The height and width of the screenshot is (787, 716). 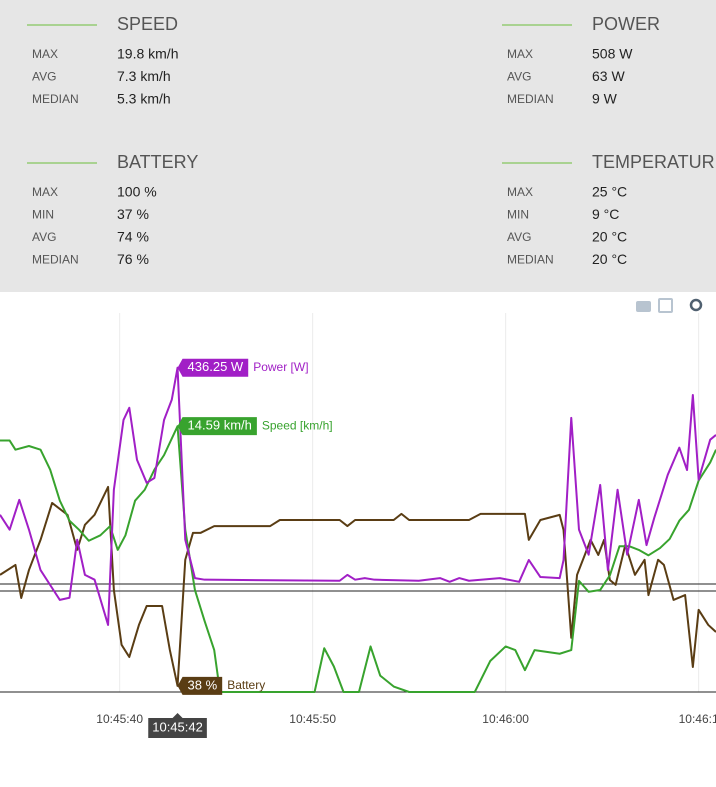 What do you see at coordinates (144, 99) in the screenshot?
I see `stat-value: 5.3 km/h` at bounding box center [144, 99].